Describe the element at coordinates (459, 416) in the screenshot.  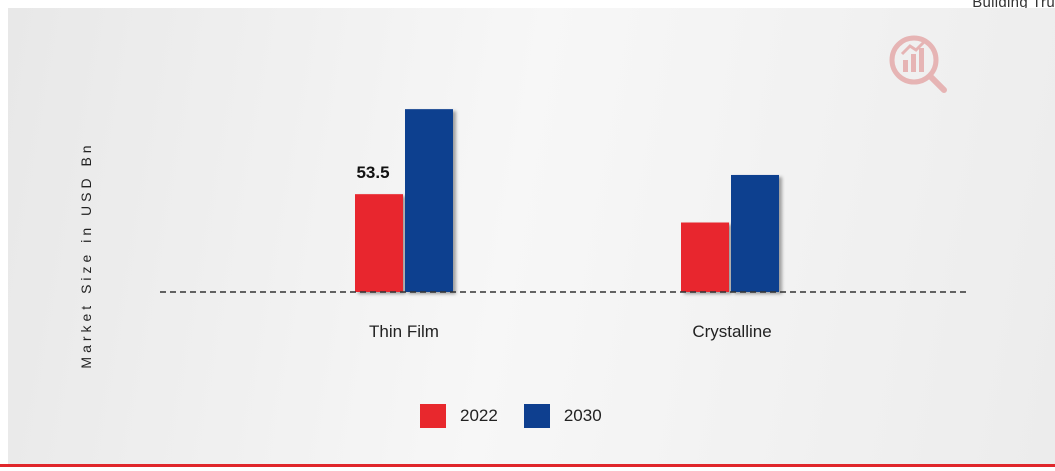
I see `legend-item-2022: 2022` at that location.